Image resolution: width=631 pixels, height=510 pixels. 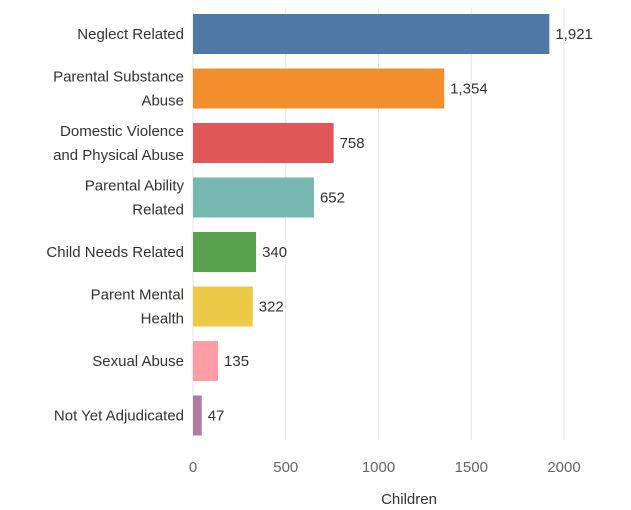 I want to click on category-label: Not Yet Adjudicated, so click(x=119, y=416).